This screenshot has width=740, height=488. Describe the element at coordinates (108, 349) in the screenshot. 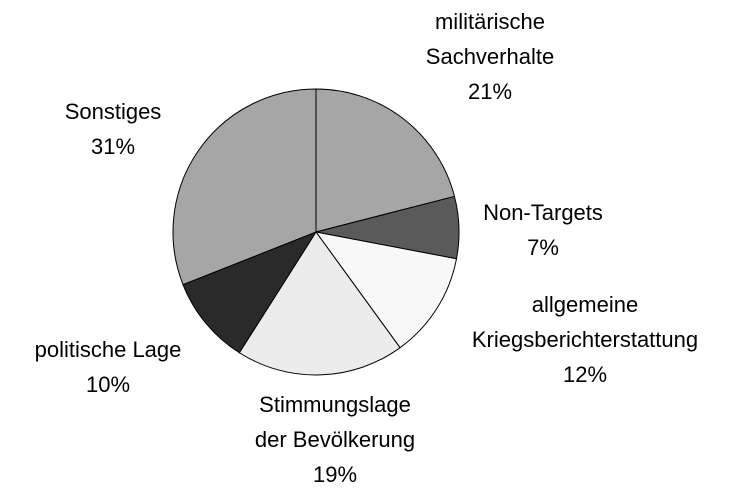

I see `slice-label: politische Lage` at that location.